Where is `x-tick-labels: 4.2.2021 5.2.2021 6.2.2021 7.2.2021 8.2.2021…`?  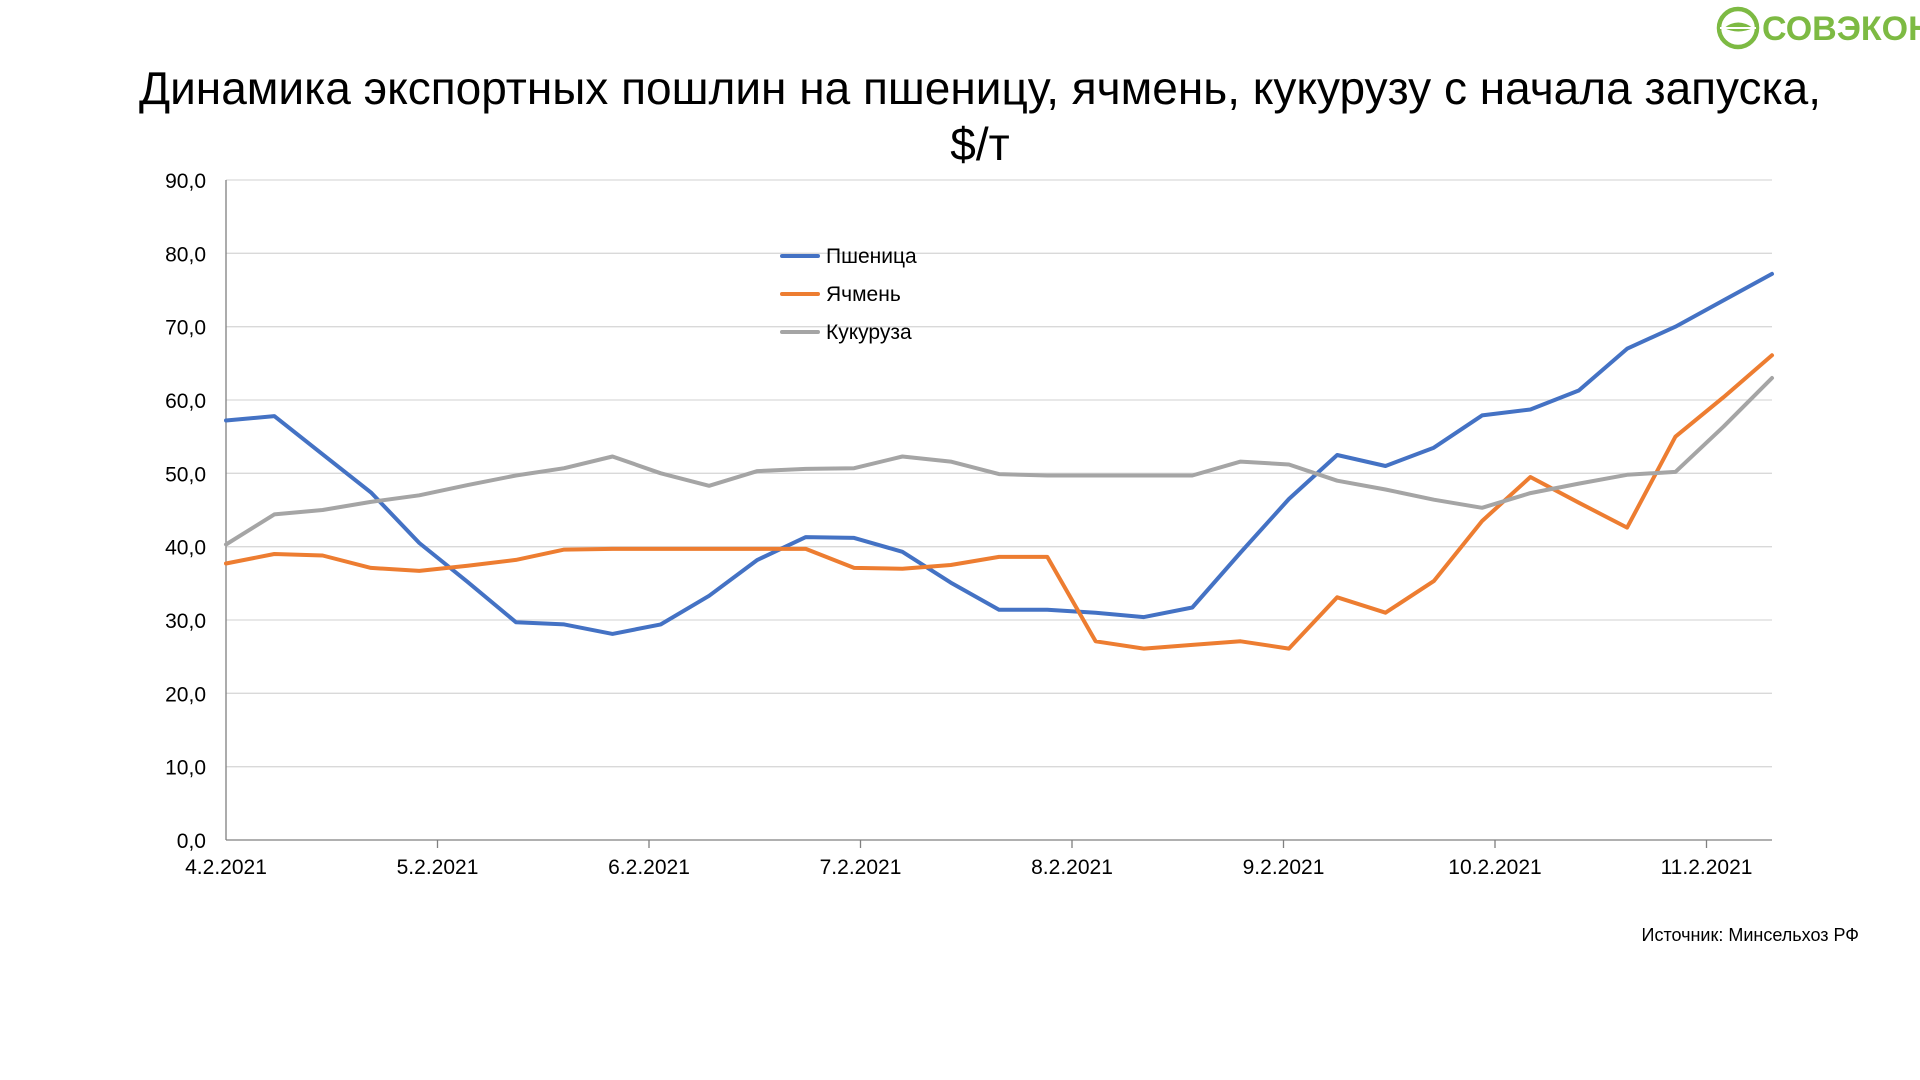
x-tick-labels: 4.2.2021 5.2.2021 6.2.2021 7.2.2021 8.2.2021… is located at coordinates (968, 867).